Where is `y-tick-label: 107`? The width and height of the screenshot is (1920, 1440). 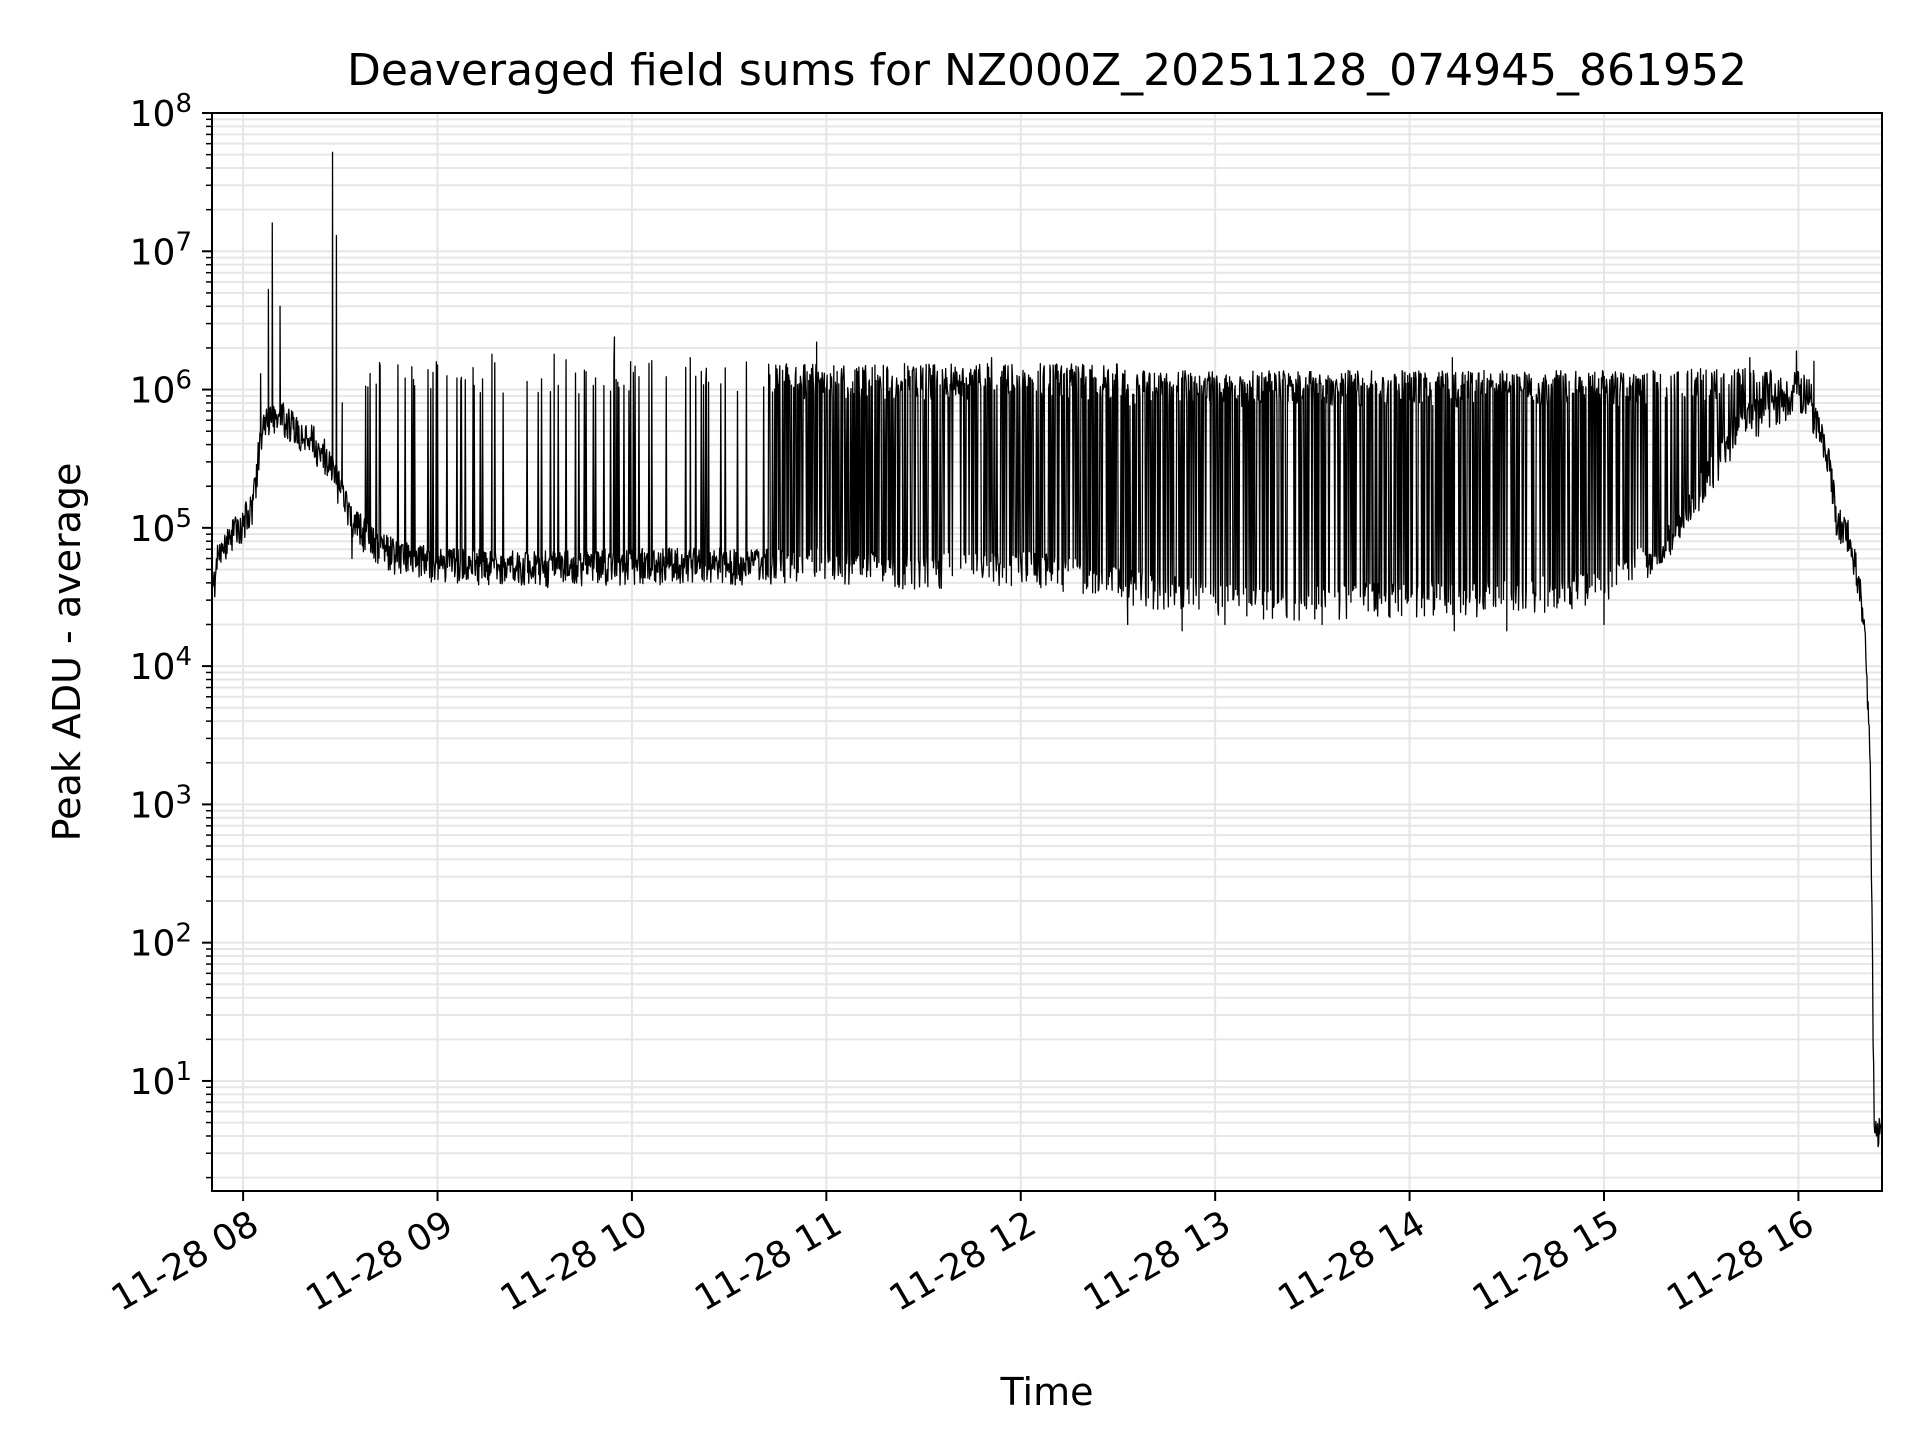 y-tick-label: 107 is located at coordinates (161, 250).